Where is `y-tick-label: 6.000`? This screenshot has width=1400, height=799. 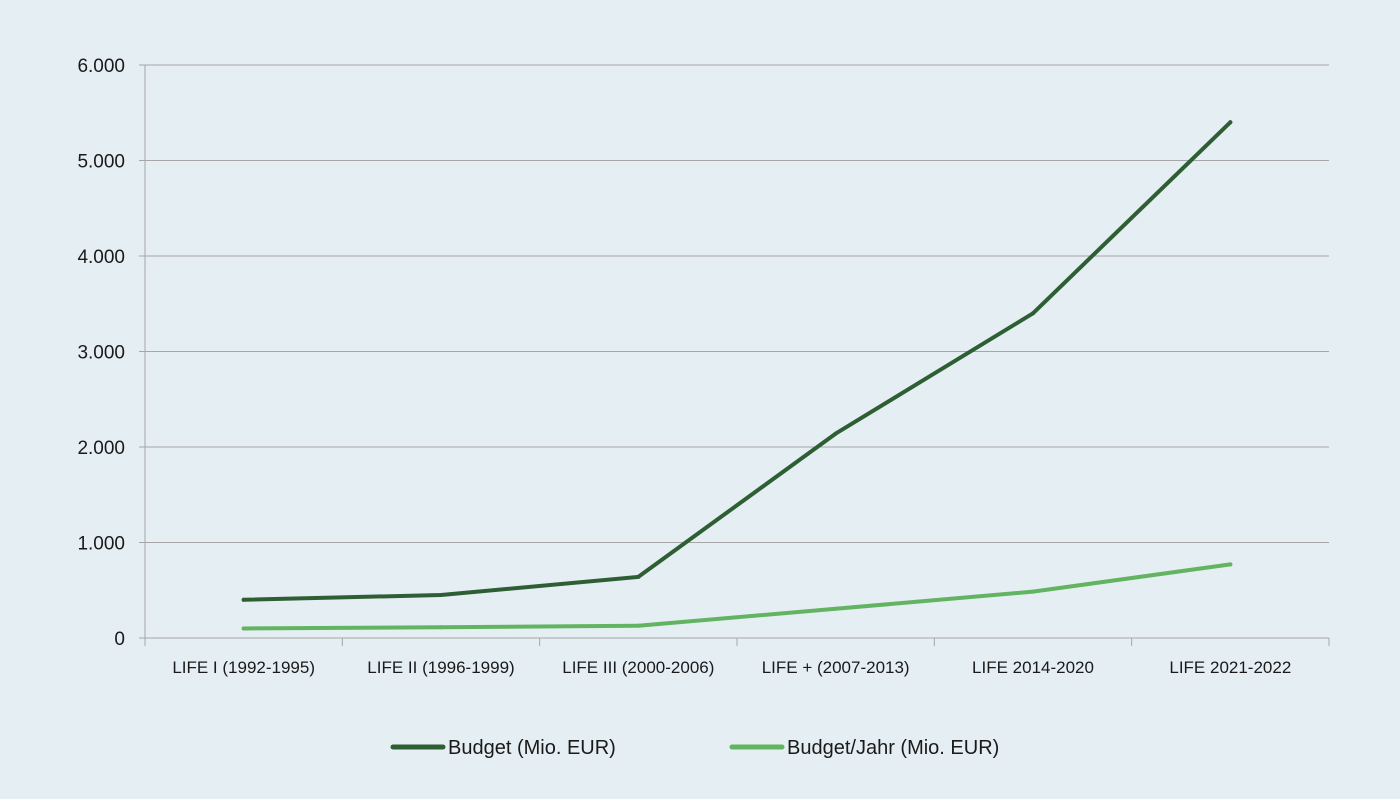
y-tick-label: 6.000 is located at coordinates (101, 66).